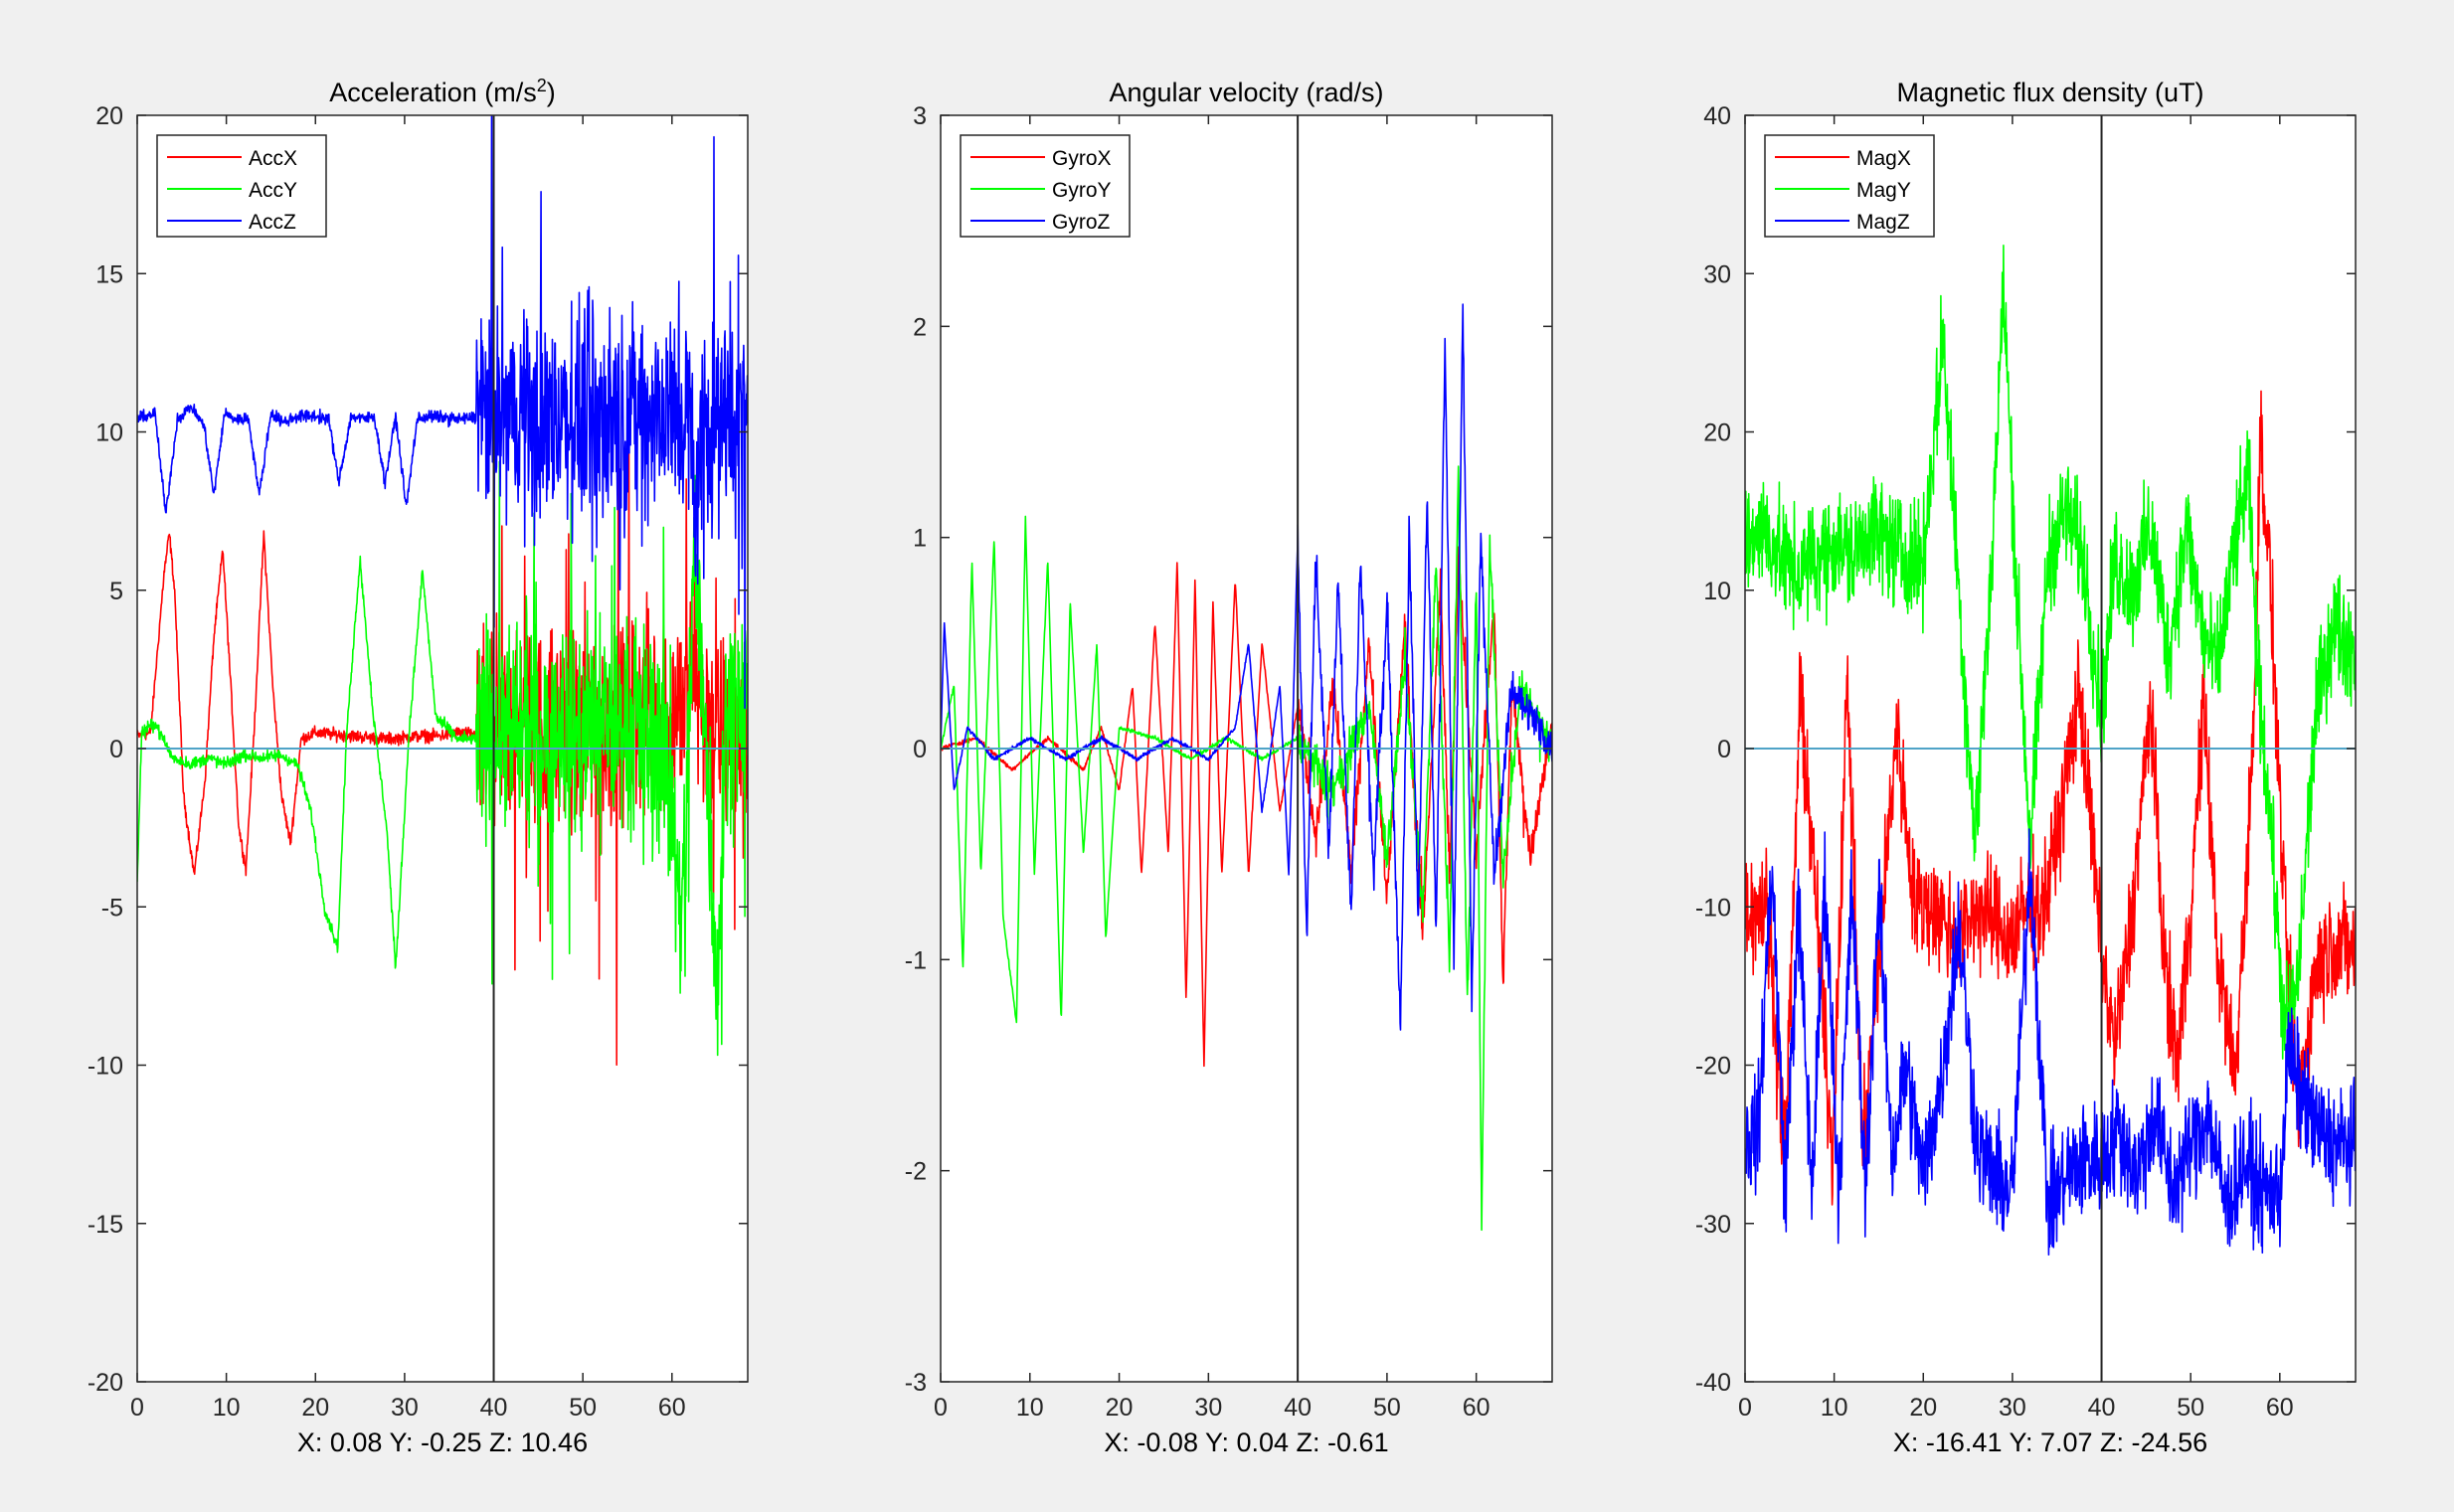 Image resolution: width=2454 pixels, height=1512 pixels. What do you see at coordinates (2050, 1442) in the screenshot?
I see `xyz-readout: X: -16.41 Y: 7.07 Z: -24.56` at bounding box center [2050, 1442].